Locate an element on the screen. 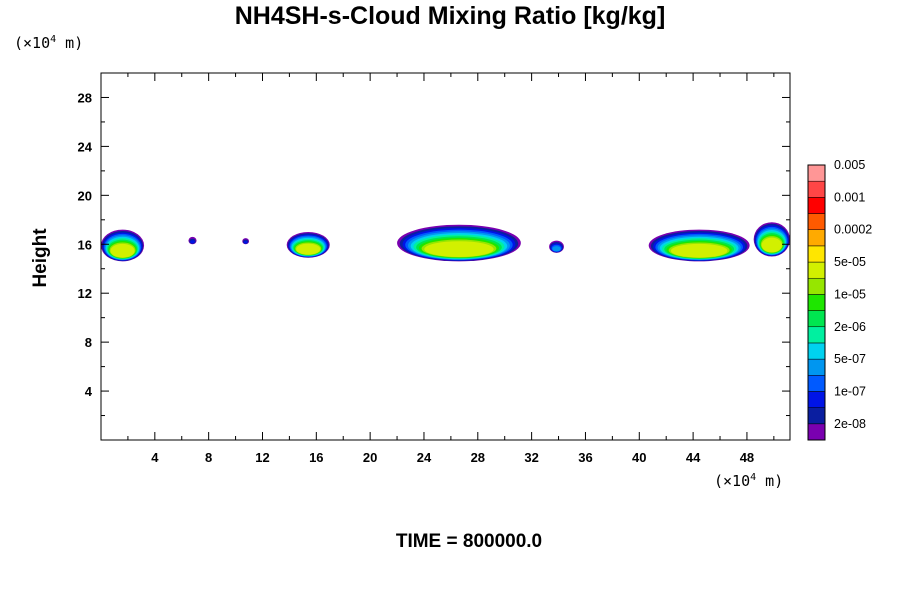  colorbar-label: 2e-08 is located at coordinates (850, 424).